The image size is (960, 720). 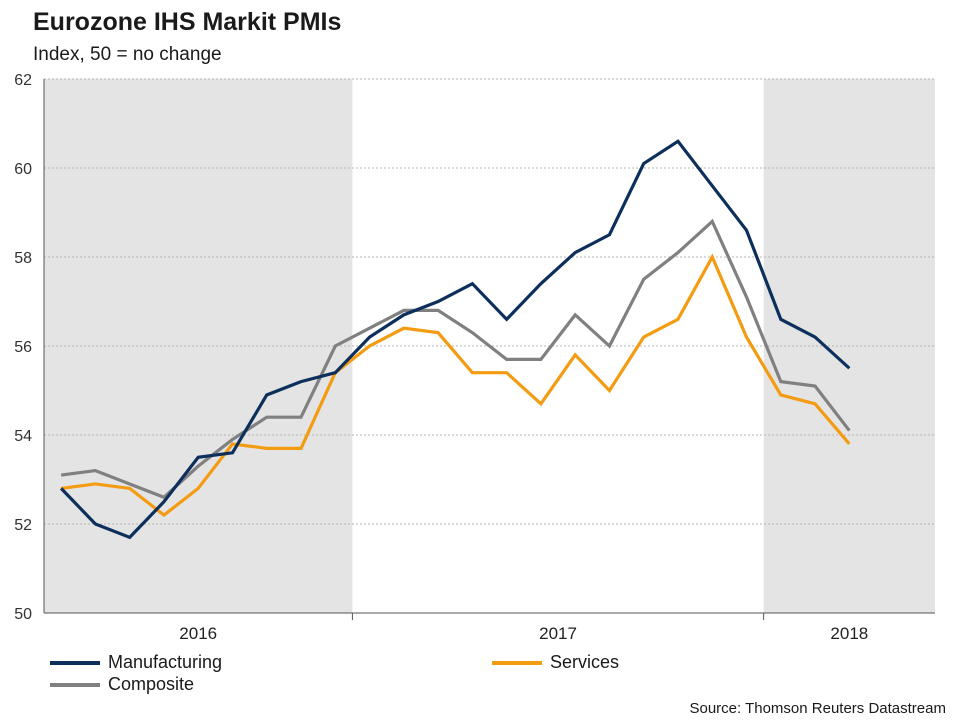 I want to click on chart-title: Eurozone IHS Markit PMIs, so click(x=187, y=22).